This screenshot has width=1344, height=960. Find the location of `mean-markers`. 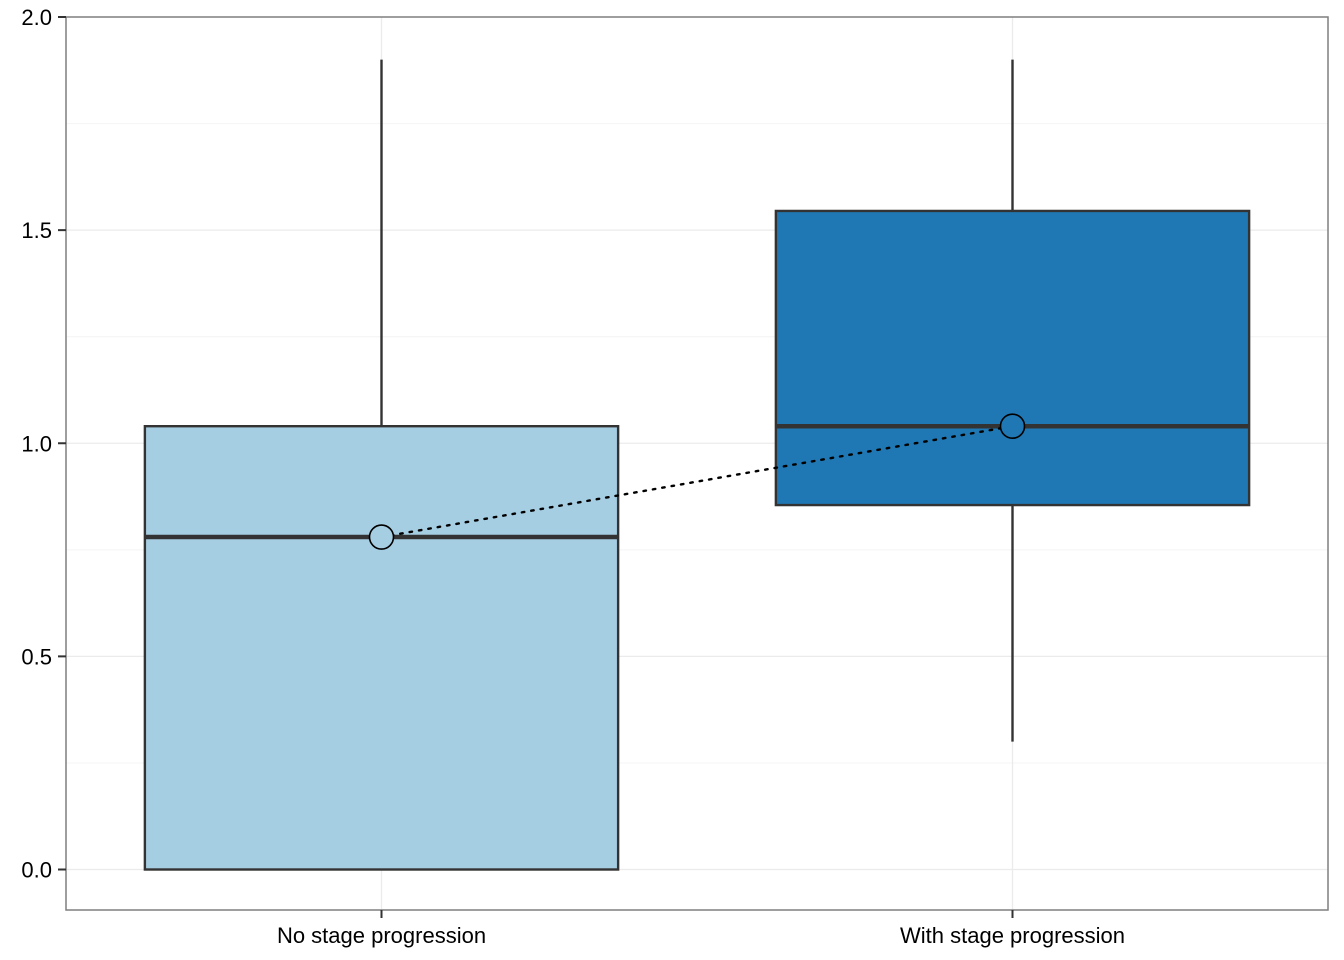

mean-markers is located at coordinates (697, 481).